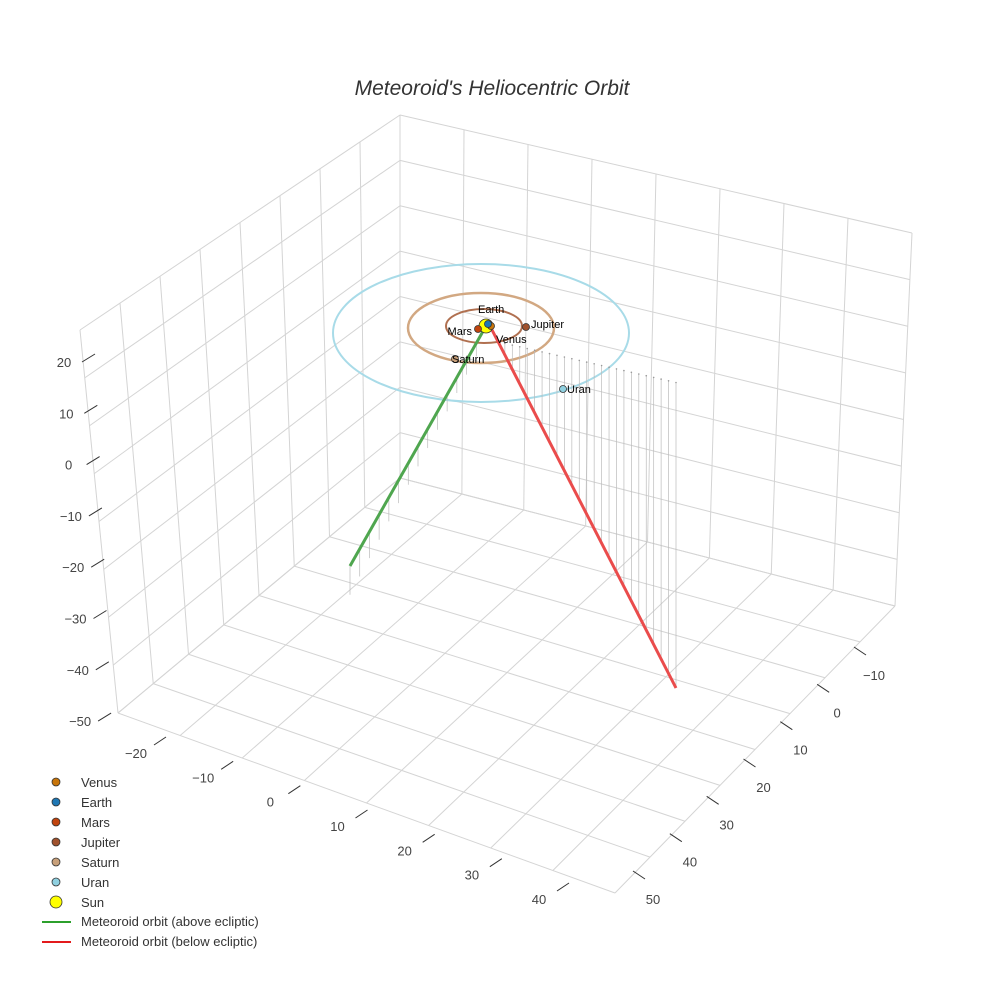  Describe the element at coordinates (64, 362) in the screenshot. I see `z-tick-label: 20` at that location.